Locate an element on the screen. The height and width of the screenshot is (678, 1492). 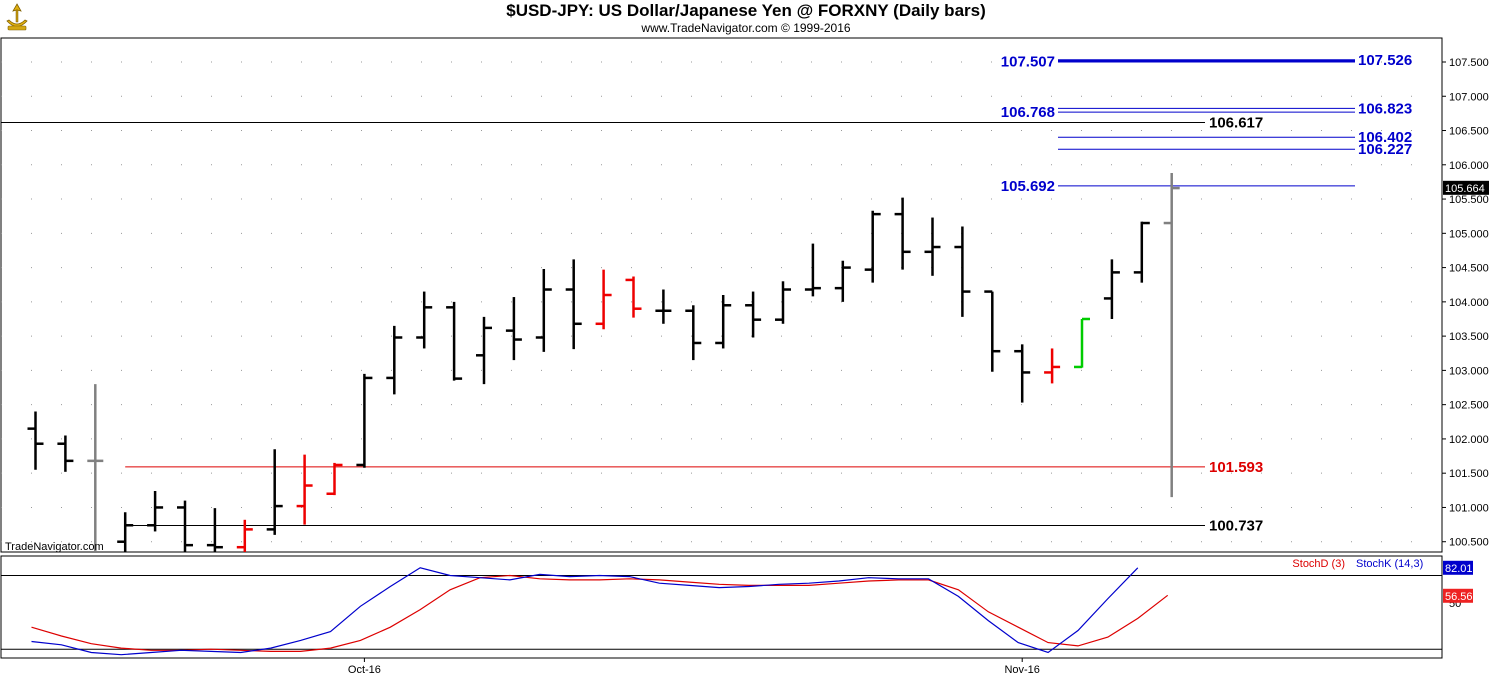
y-tick-label: 104.500 is located at coordinates (1469, 269).